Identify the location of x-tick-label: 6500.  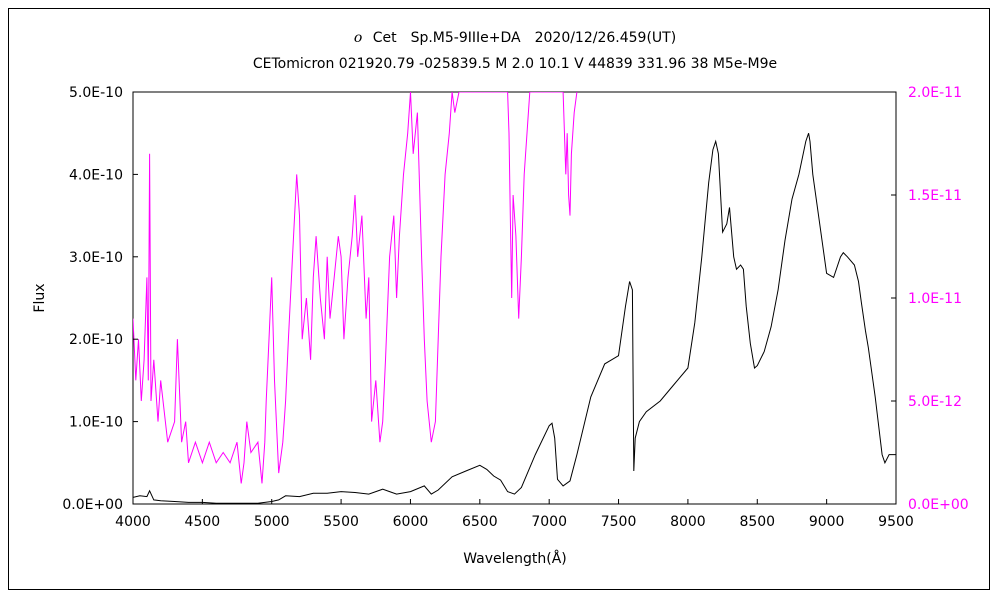
(480, 522).